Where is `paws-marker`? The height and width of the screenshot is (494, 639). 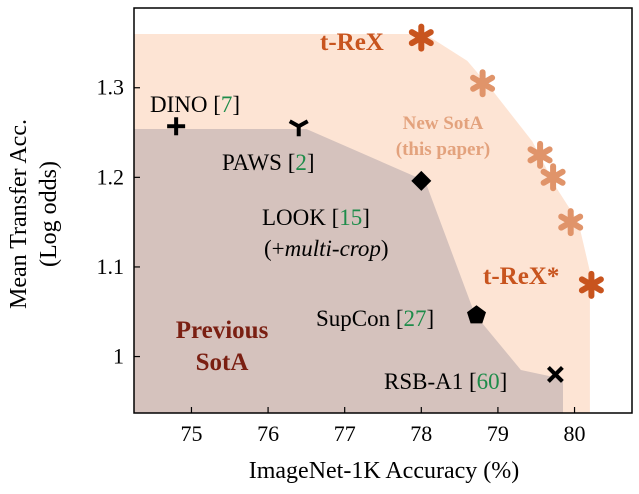 paws-marker is located at coordinates (298, 128).